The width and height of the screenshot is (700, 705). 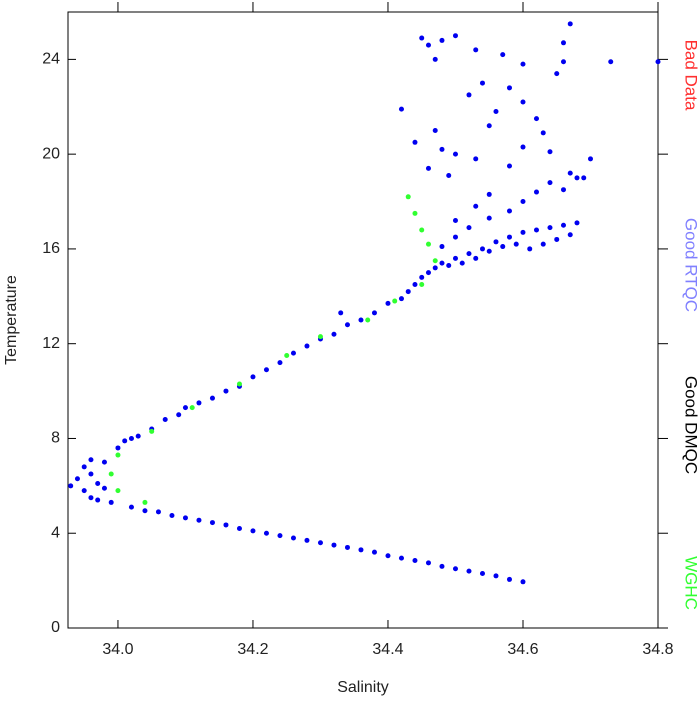 What do you see at coordinates (55, 532) in the screenshot?
I see `y-tick-label: 4` at bounding box center [55, 532].